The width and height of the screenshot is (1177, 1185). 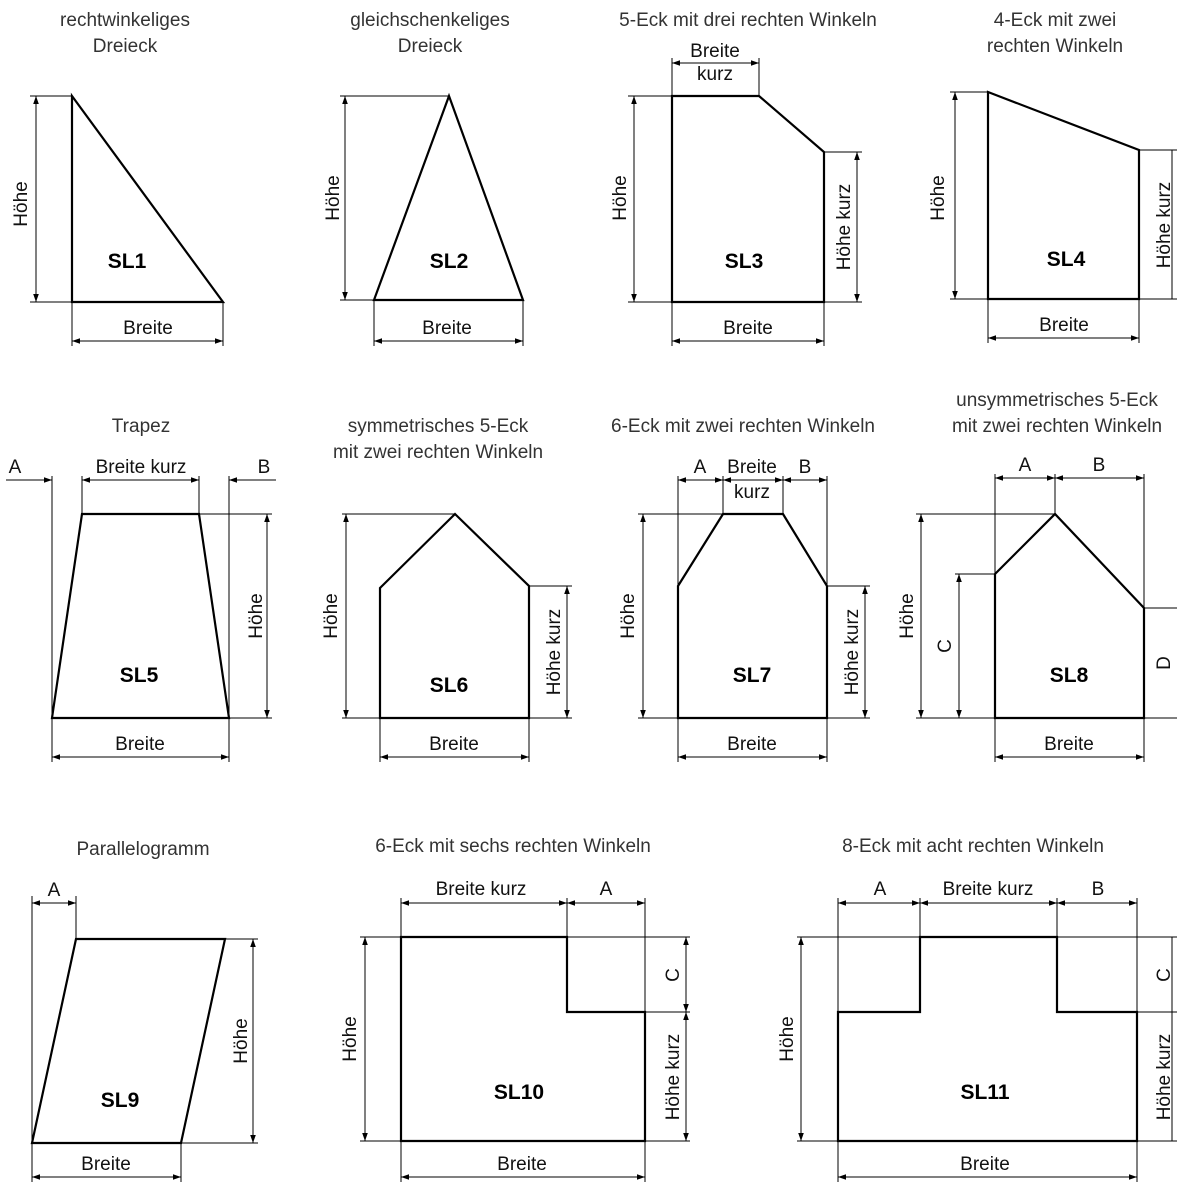 What do you see at coordinates (140, 616) in the screenshot?
I see `sl5-outline` at bounding box center [140, 616].